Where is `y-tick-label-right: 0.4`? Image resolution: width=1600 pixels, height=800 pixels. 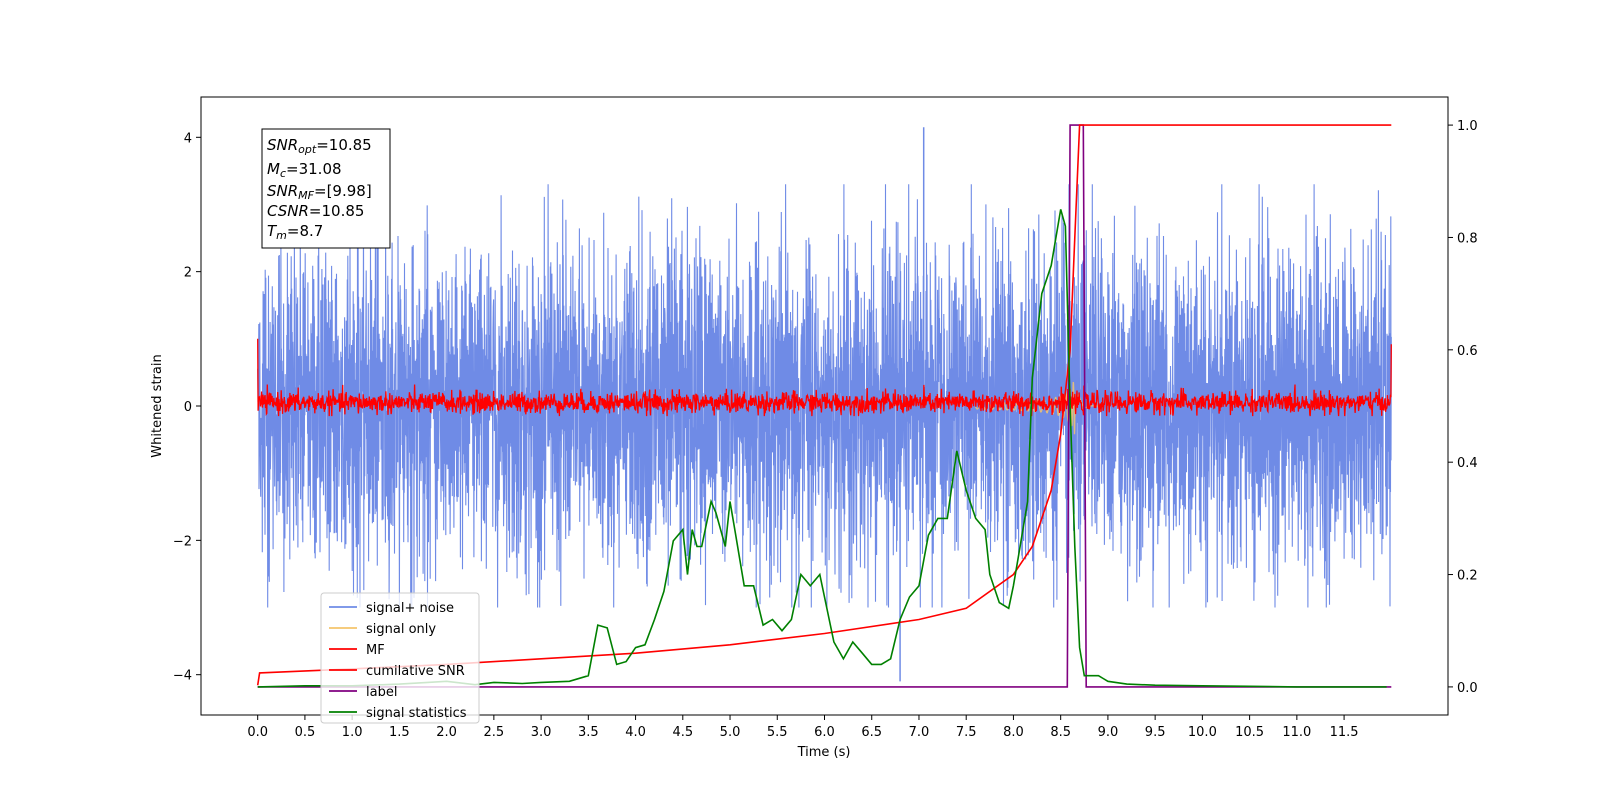 y-tick-label-right: 0.4 is located at coordinates (1467, 463).